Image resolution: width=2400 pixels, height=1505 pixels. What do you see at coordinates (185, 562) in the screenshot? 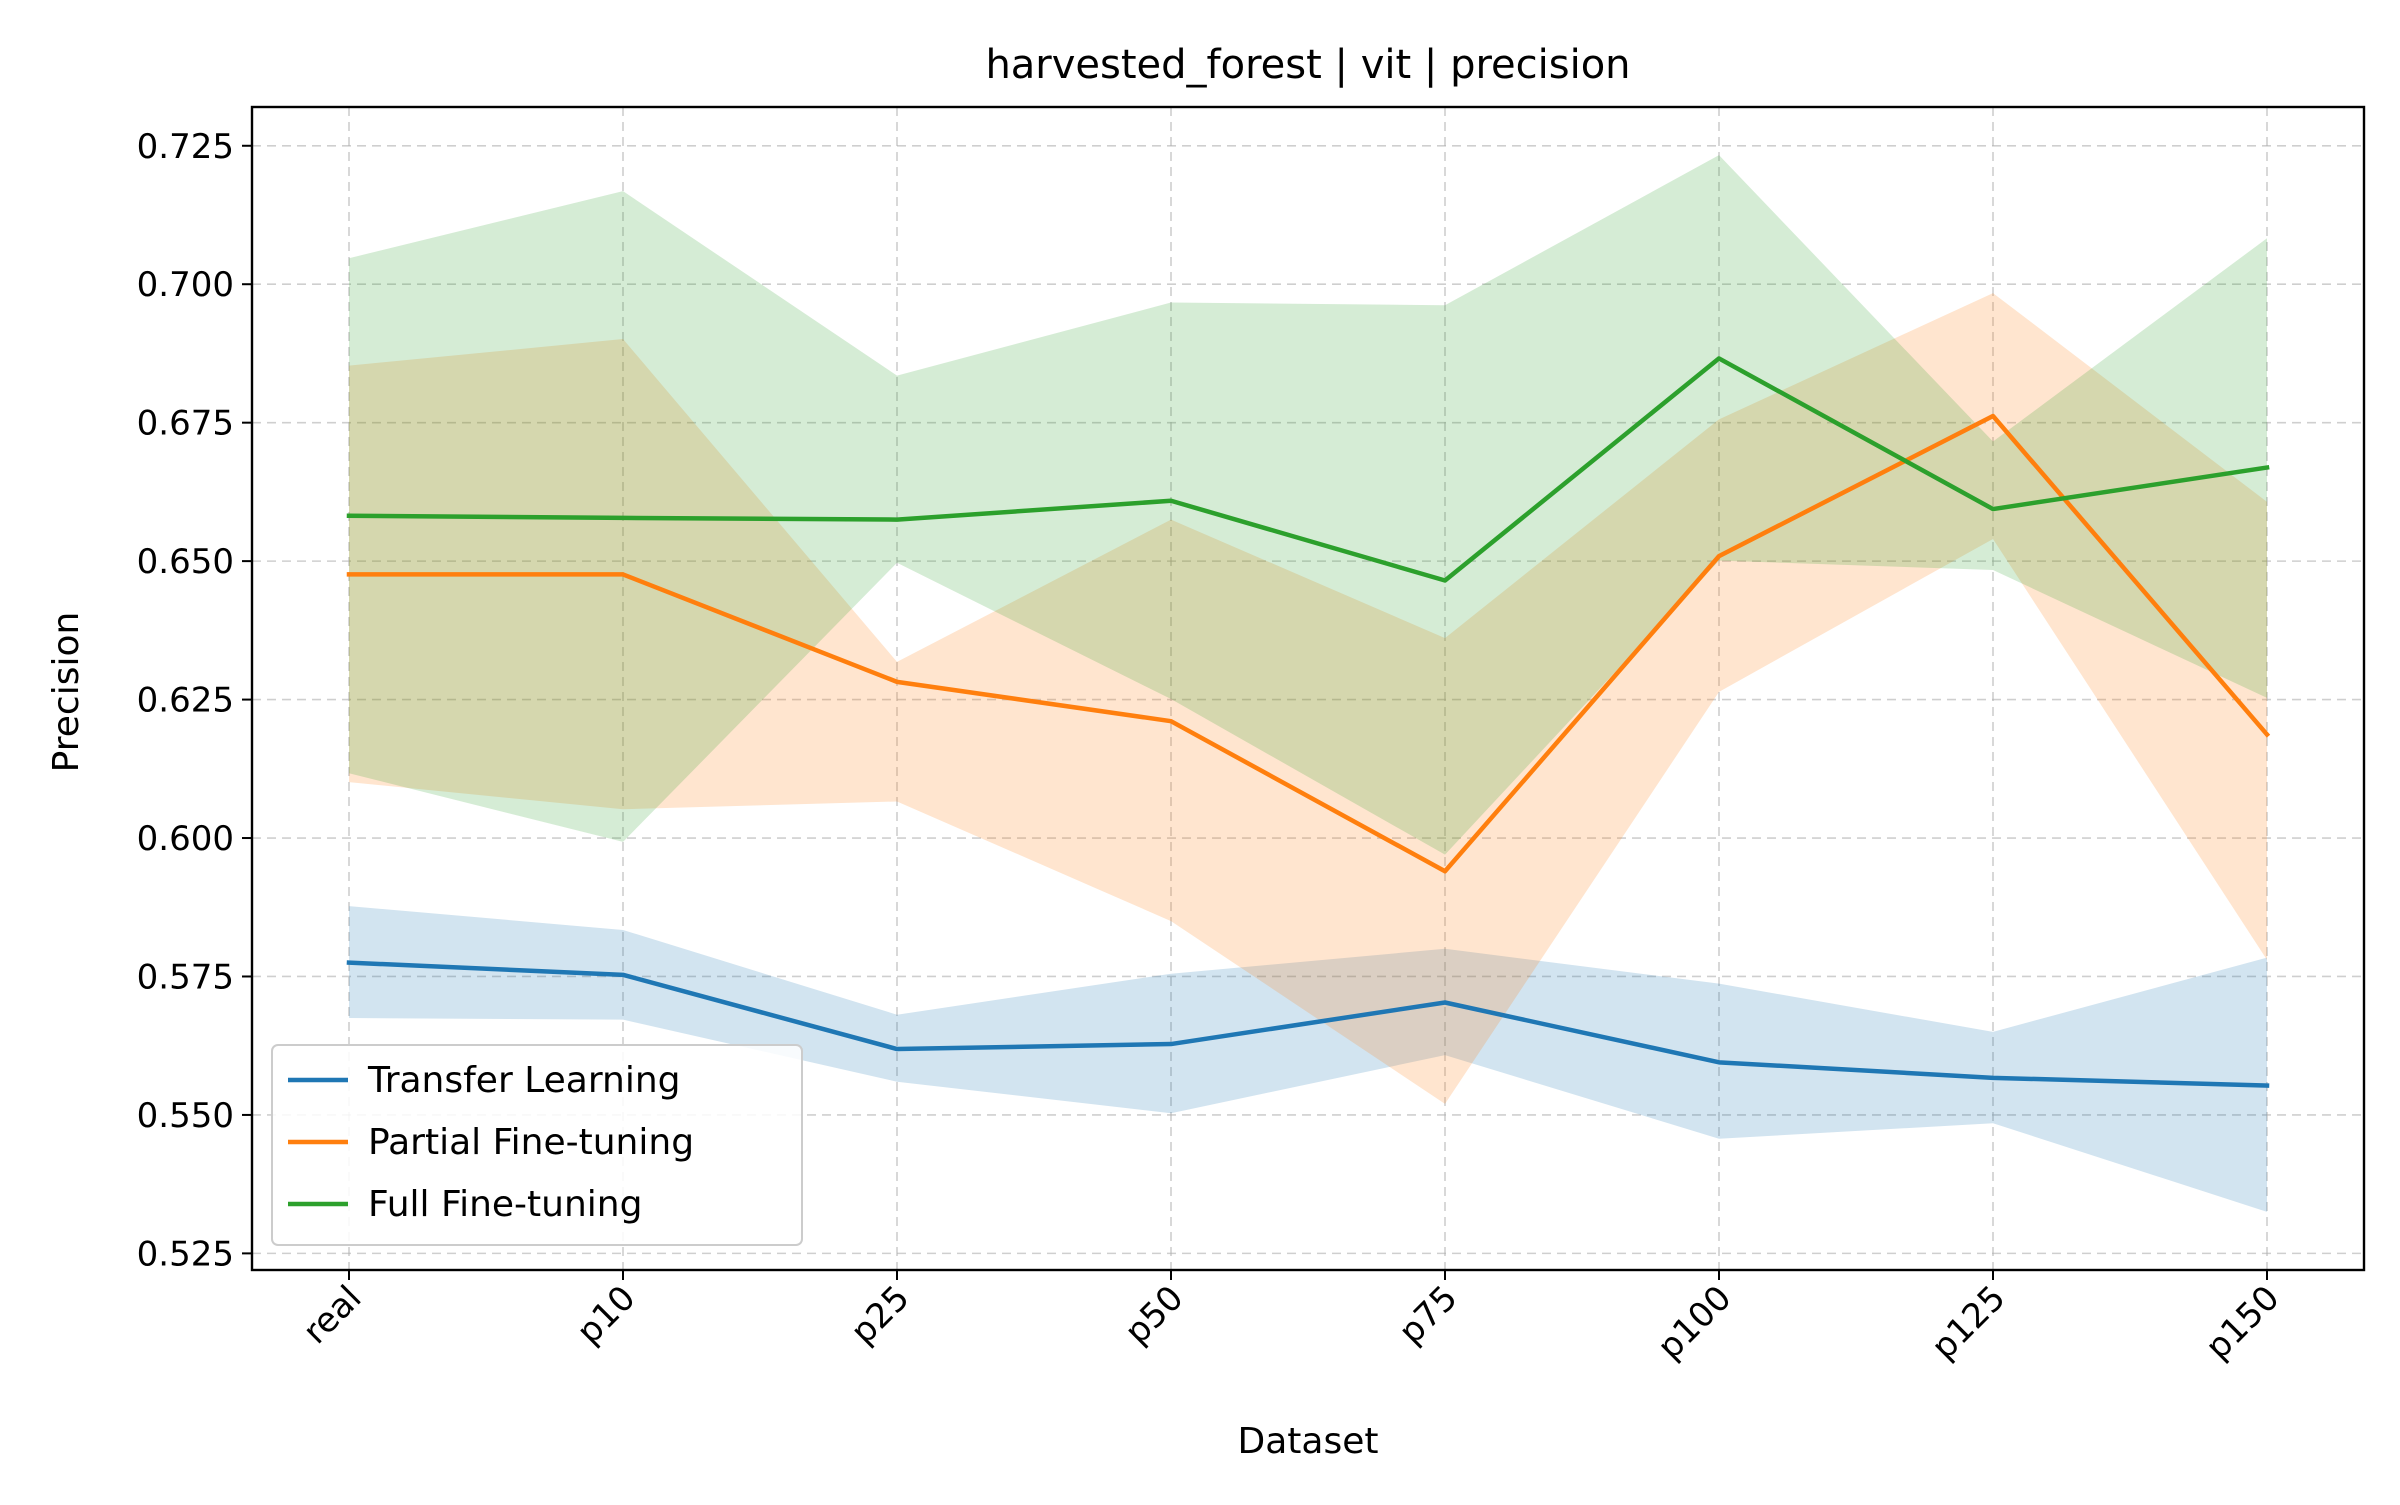
I see `y-tick-label: 0.650` at bounding box center [185, 562].